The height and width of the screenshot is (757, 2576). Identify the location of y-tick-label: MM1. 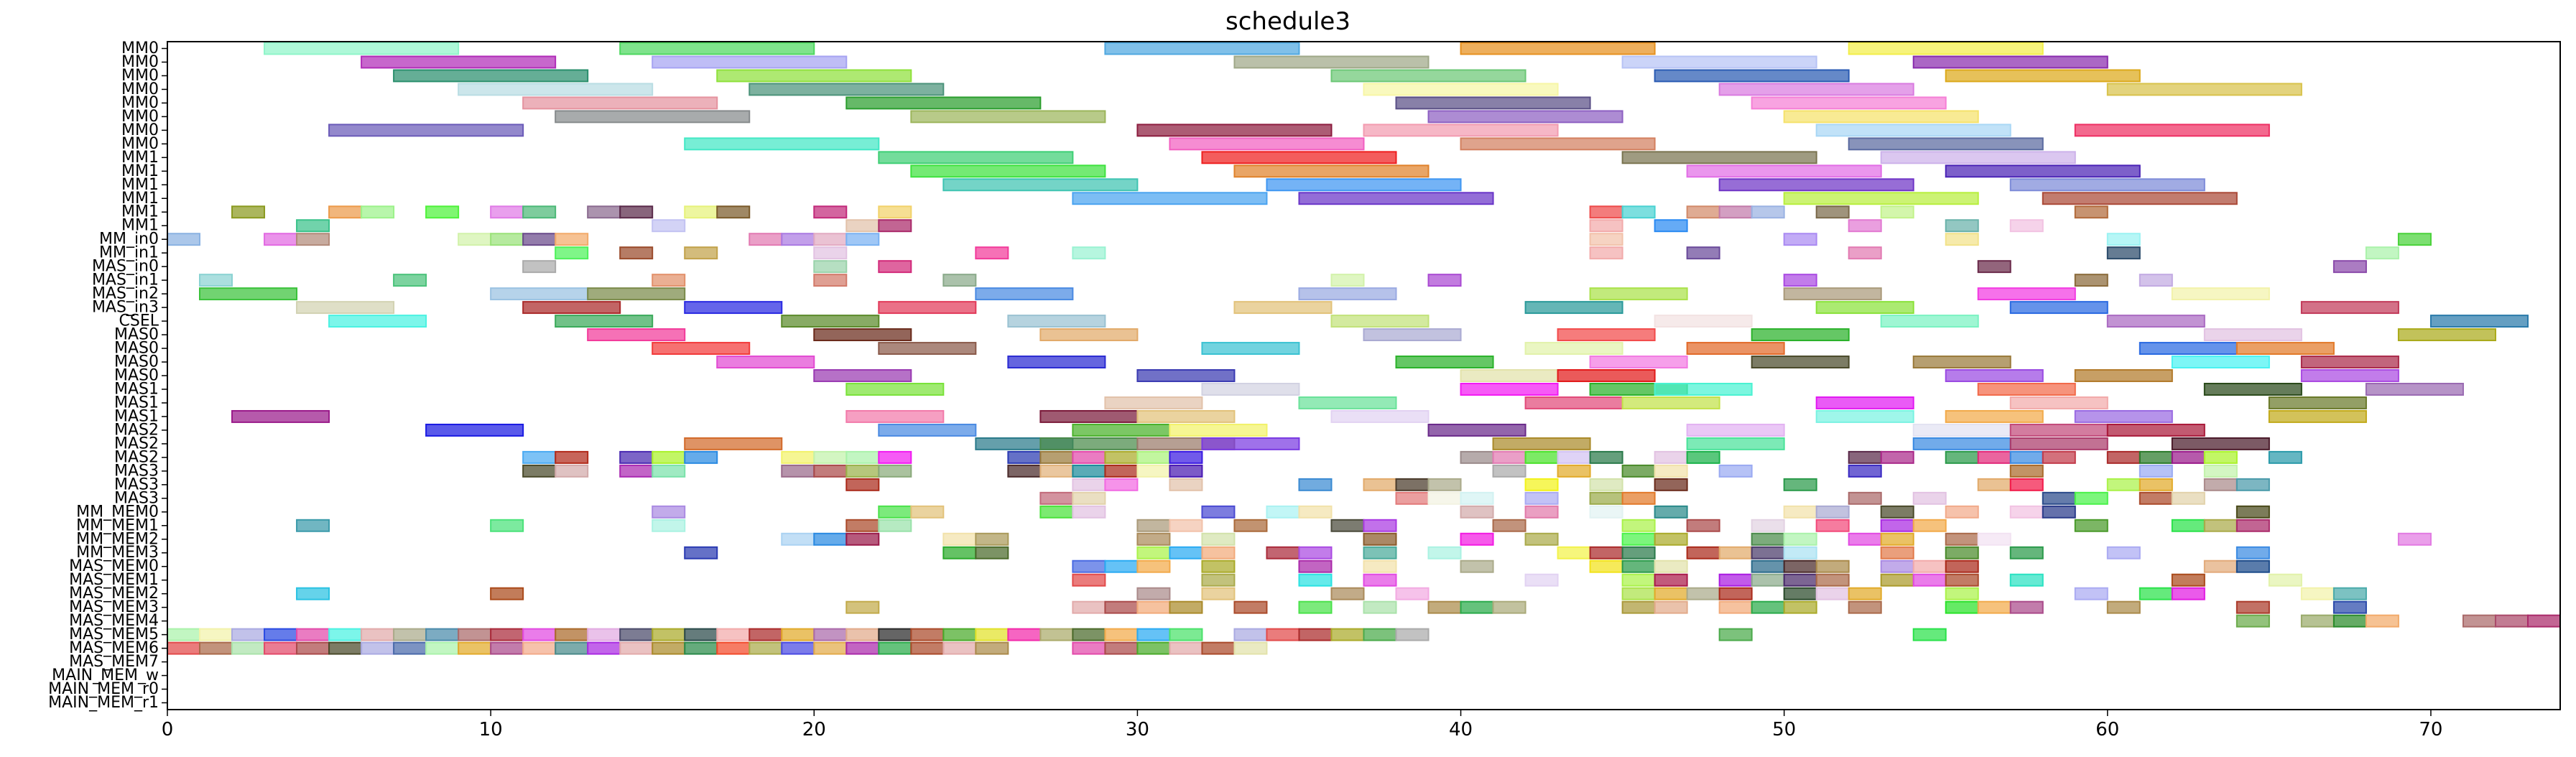
(140, 158).